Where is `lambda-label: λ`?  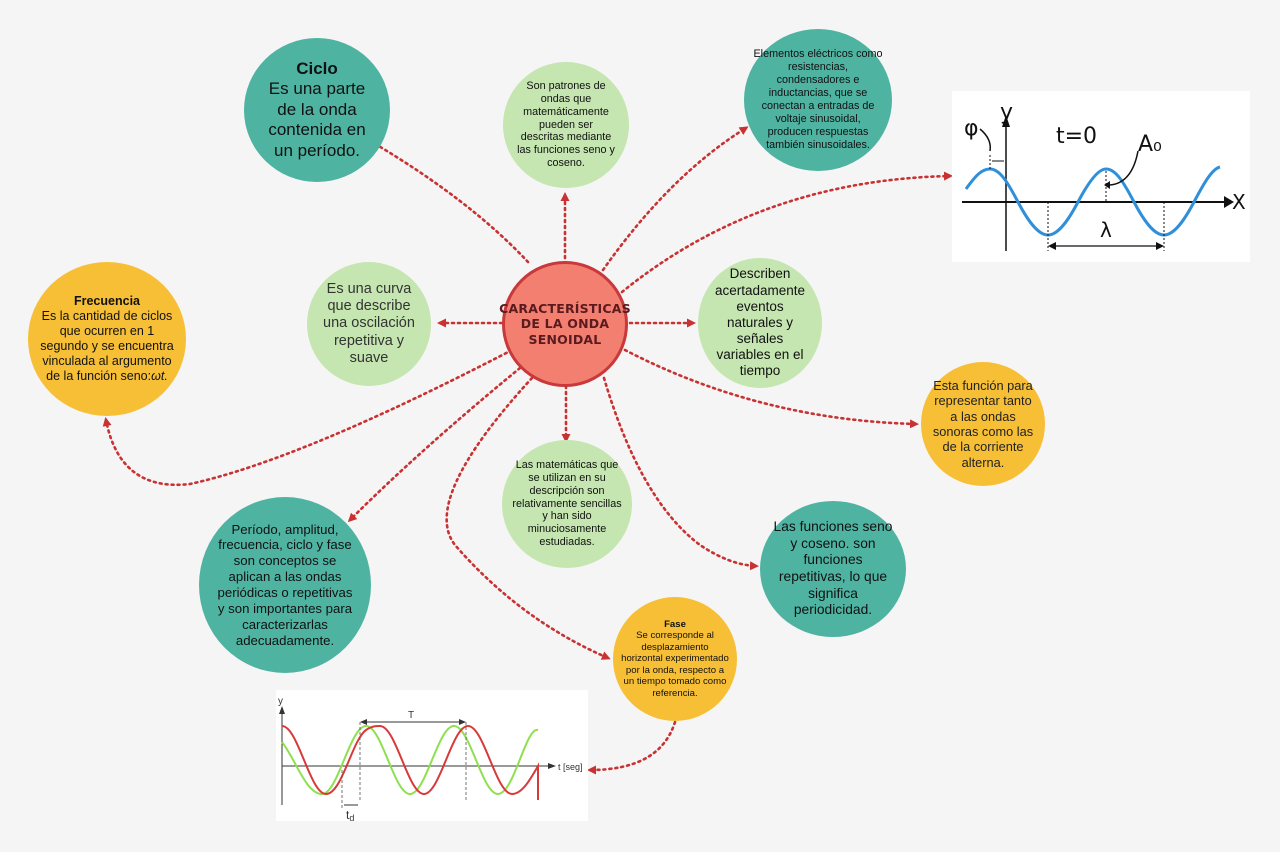
lambda-label: λ is located at coordinates (1106, 230).